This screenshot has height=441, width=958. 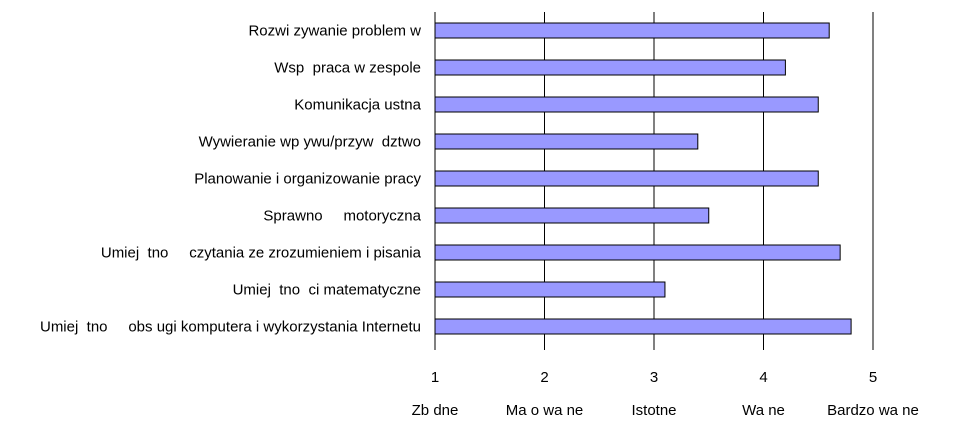 I want to click on scale-label-2: Ma o wa ne, so click(x=545, y=410).